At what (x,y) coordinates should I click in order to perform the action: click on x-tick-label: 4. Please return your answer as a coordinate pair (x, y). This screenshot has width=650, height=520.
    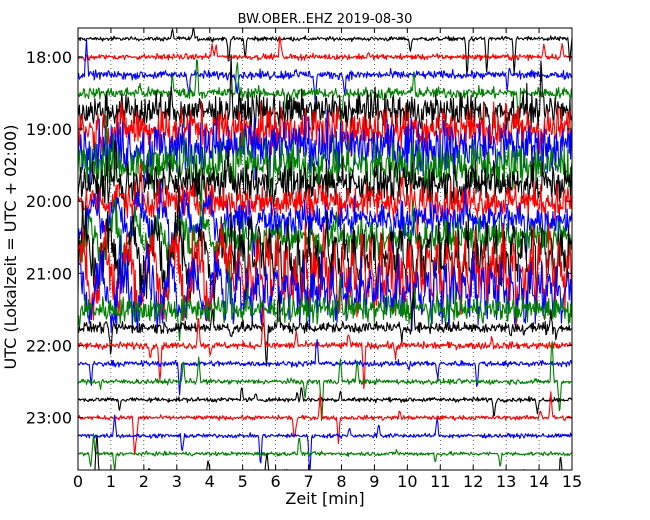
    Looking at the image, I should click on (210, 481).